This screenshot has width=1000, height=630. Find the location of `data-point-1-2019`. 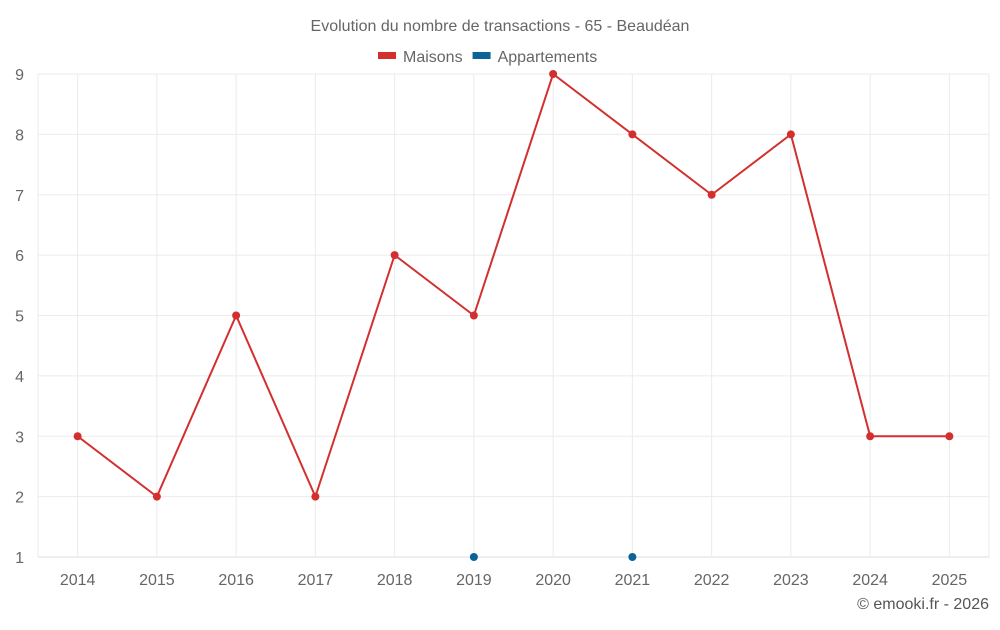

data-point-1-2019 is located at coordinates (473, 557).